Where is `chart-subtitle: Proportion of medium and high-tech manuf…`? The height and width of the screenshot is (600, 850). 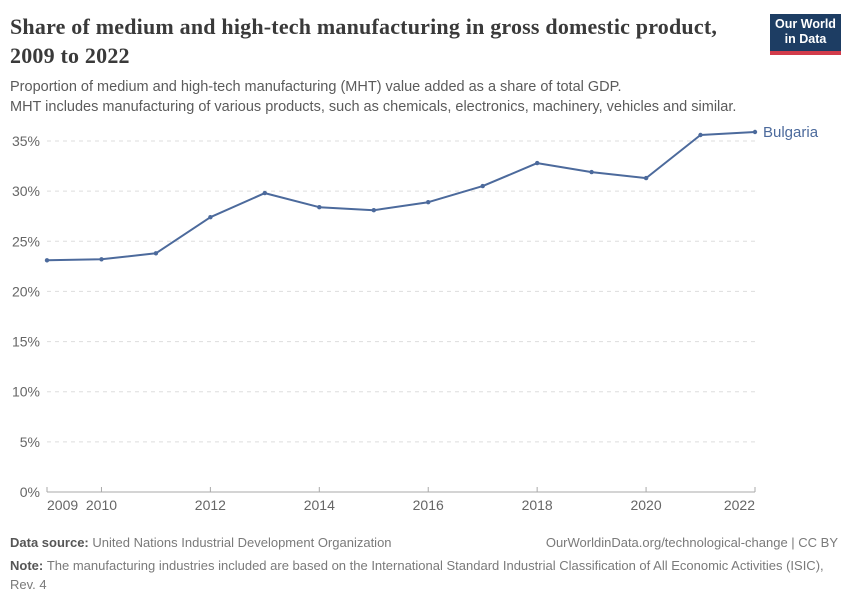
chart-subtitle: Proportion of medium and high-tech manuf… is located at coordinates (405, 97).